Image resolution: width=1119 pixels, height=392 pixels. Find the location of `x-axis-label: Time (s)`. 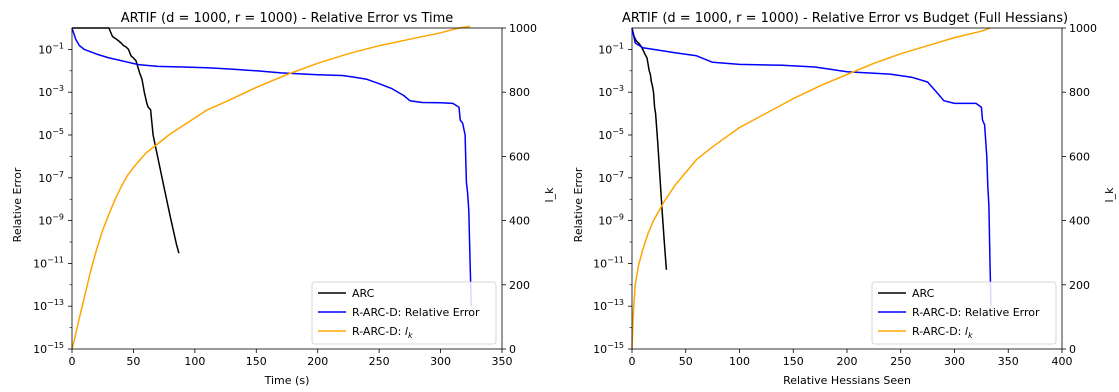

x-axis-label: Time (s) is located at coordinates (287, 380).